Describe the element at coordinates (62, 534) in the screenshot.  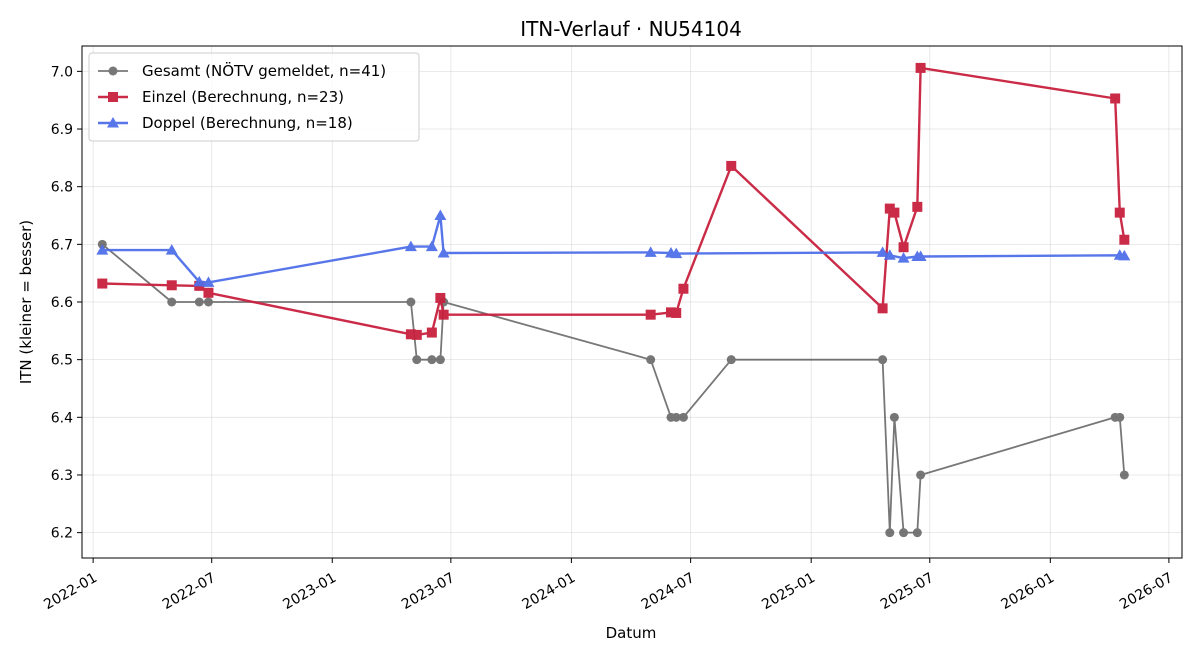
I see `y-tick-label: 6.2` at that location.